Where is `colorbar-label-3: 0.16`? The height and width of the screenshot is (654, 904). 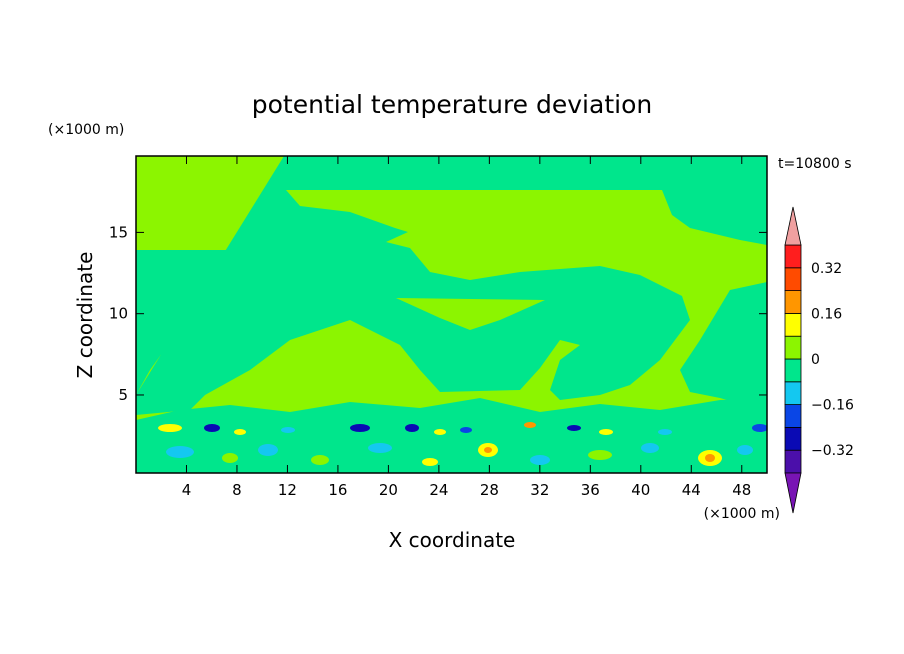 colorbar-label-3: 0.16 is located at coordinates (826, 314).